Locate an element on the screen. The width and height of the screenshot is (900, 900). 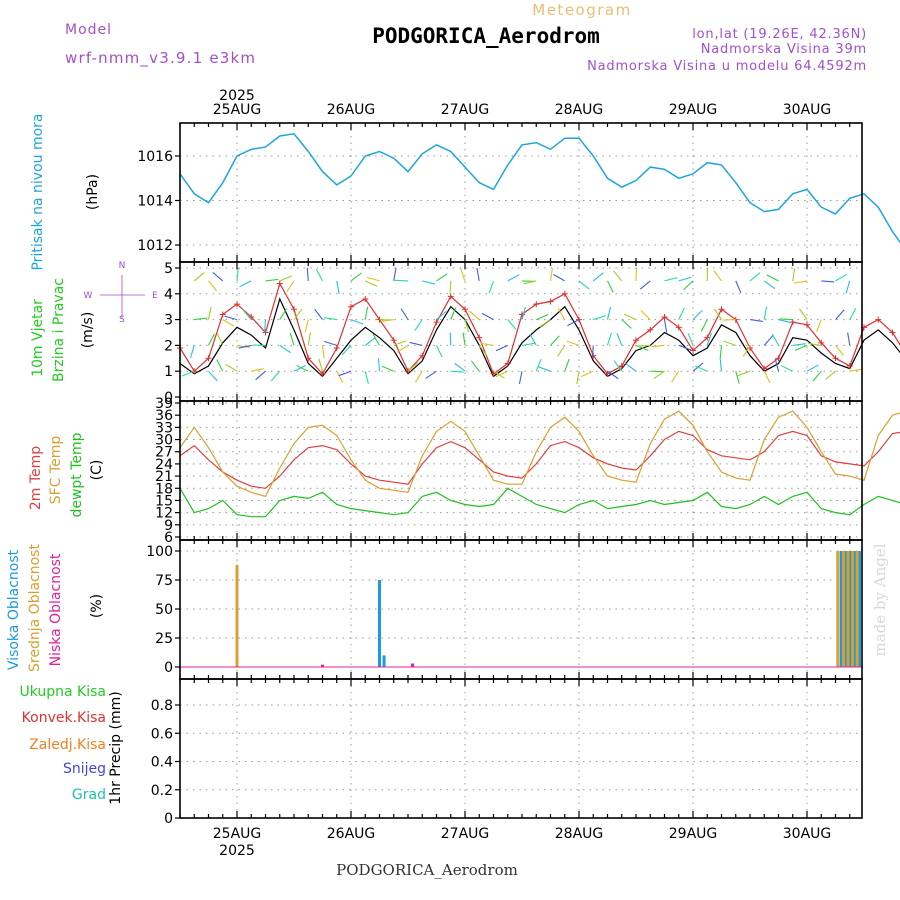
label-wind-2: Brzina i Pravac is located at coordinates (59, 330).